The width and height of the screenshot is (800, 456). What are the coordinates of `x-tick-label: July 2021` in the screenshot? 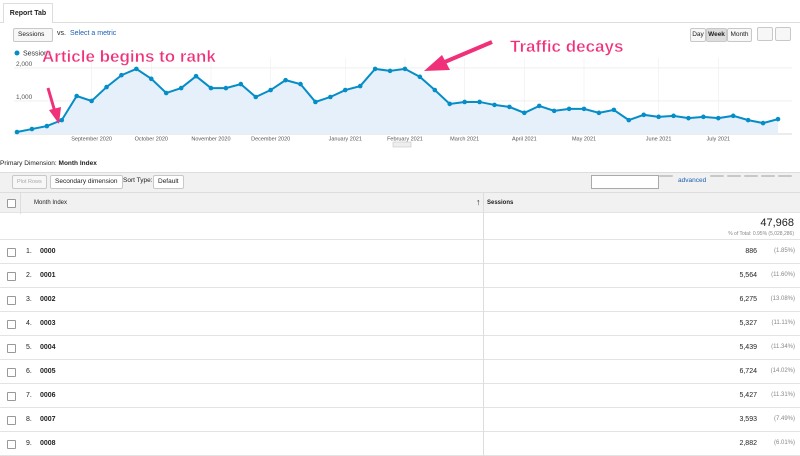 It's located at (719, 140).